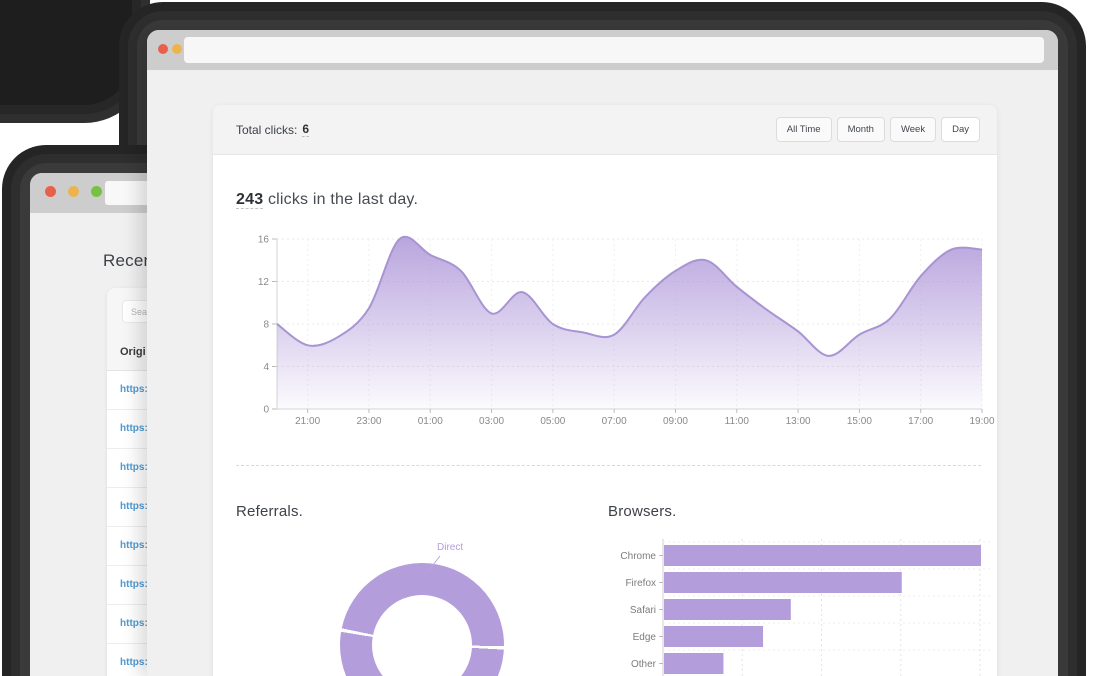 Image resolution: width=1102 pixels, height=676 pixels. What do you see at coordinates (343, 199) in the screenshot?
I see `clicks-caption: clicks in the last day.` at bounding box center [343, 199].